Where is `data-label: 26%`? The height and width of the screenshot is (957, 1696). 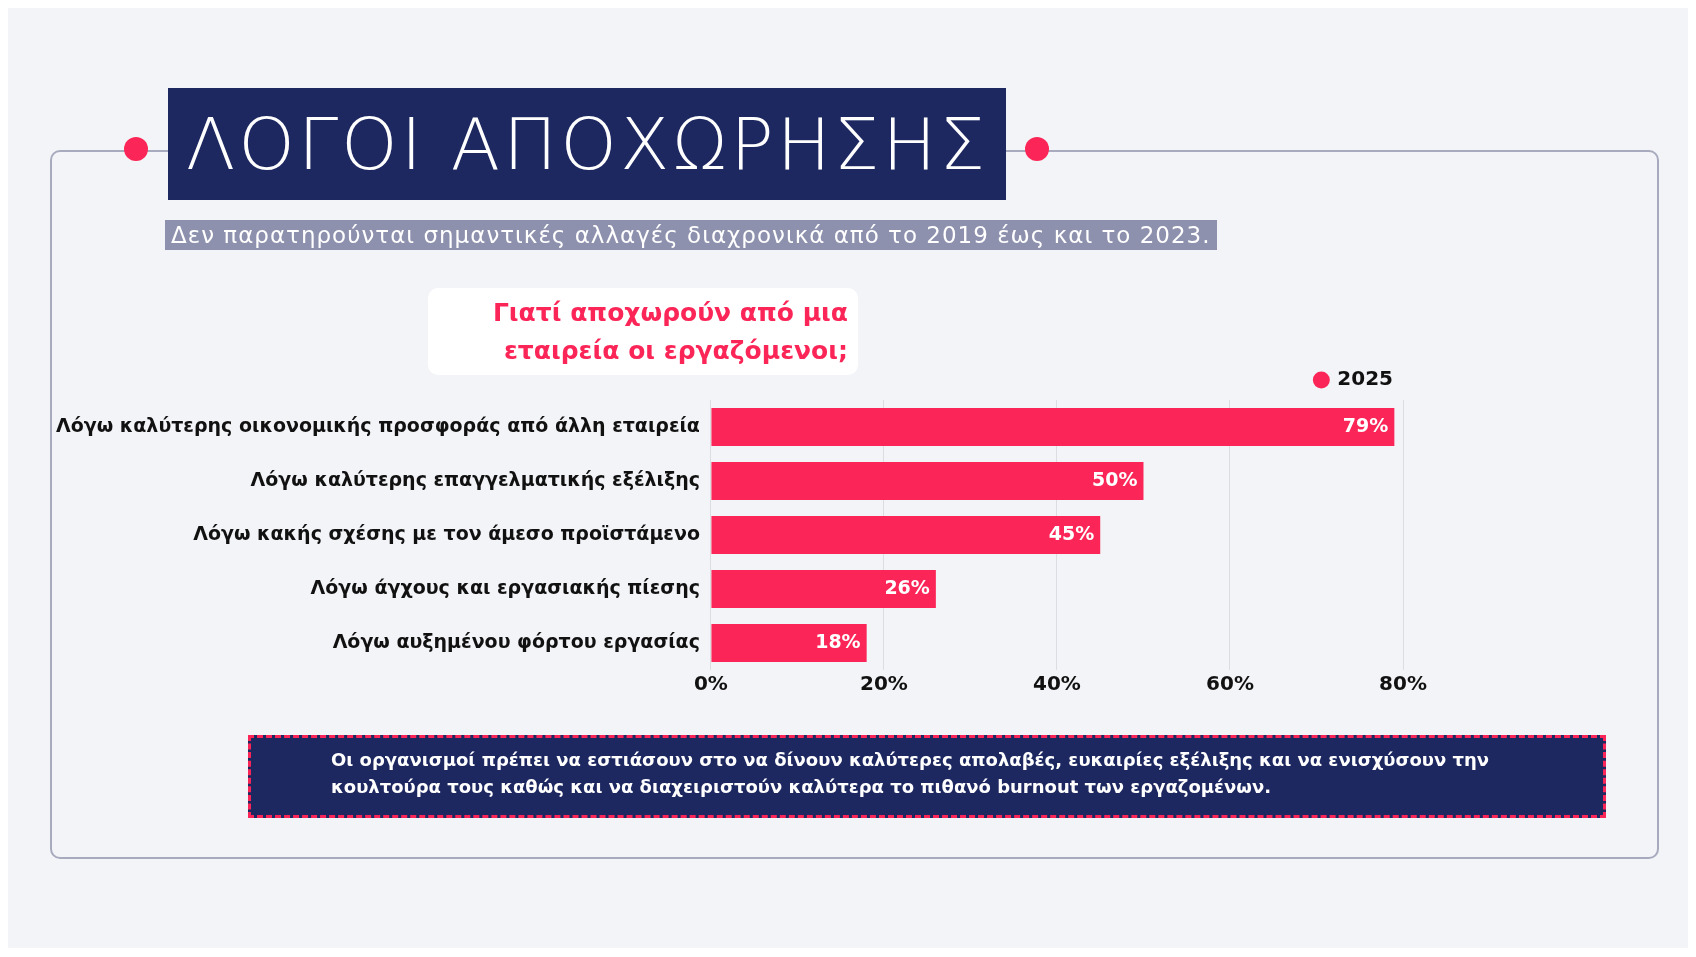
data-label: 26% is located at coordinates (907, 586).